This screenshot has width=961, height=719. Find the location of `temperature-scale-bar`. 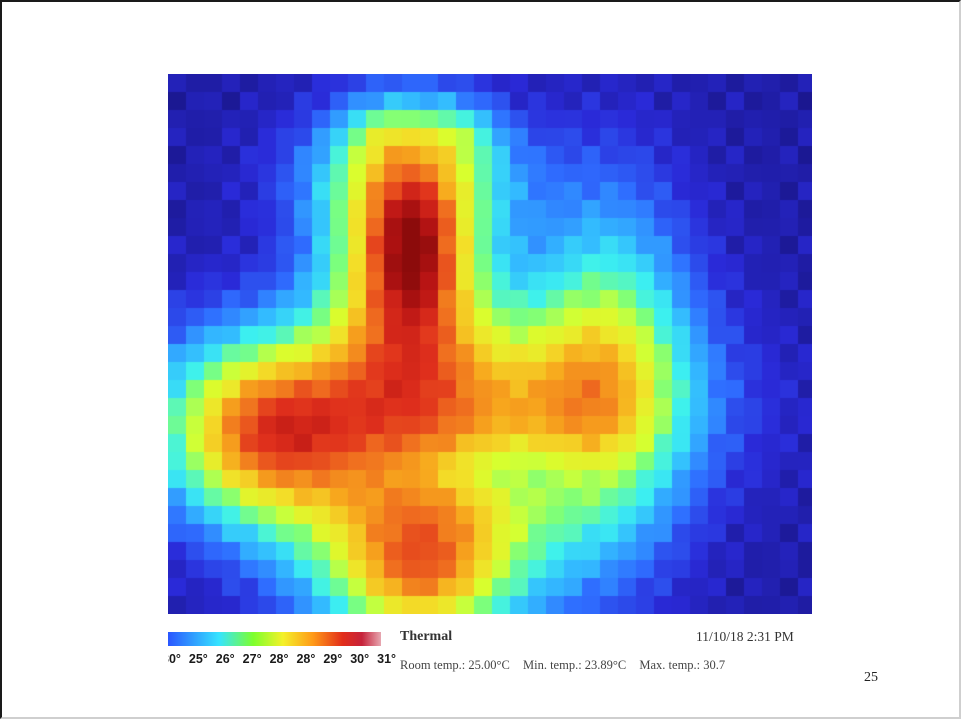

temperature-scale-bar is located at coordinates (274, 639).